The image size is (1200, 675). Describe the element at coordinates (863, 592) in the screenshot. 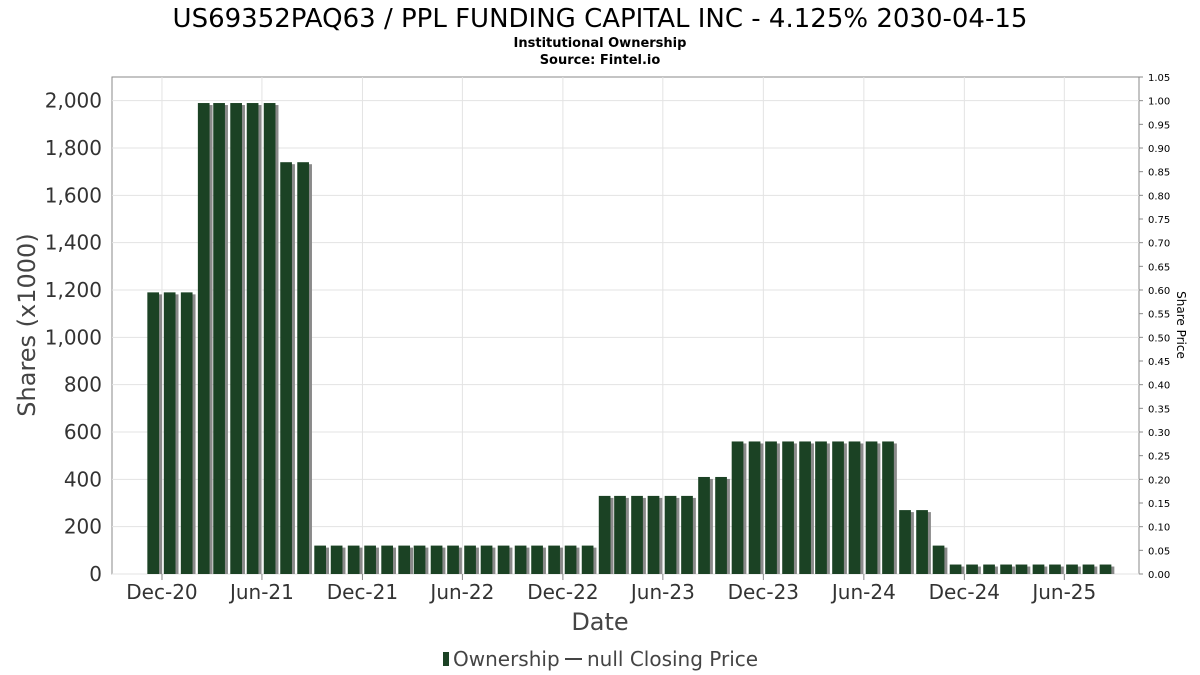

I see `x-tick-label: Jun-24` at that location.